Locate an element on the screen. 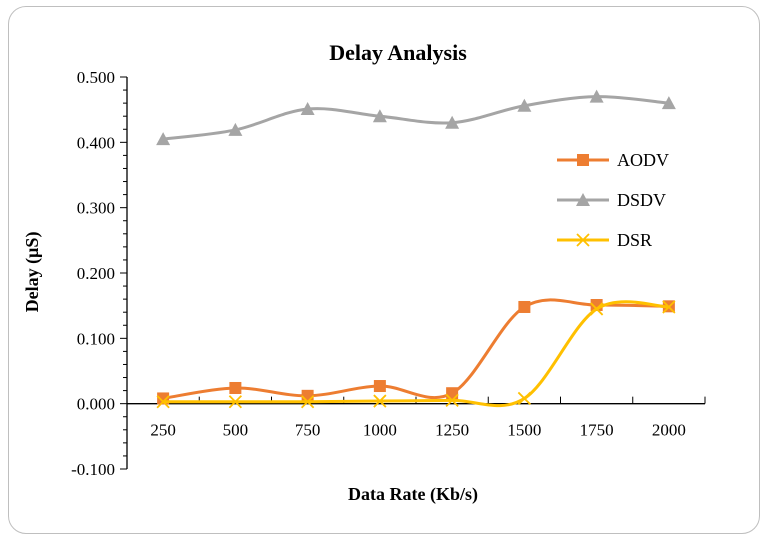  legend: AODV DSDV DSR is located at coordinates (613, 200).